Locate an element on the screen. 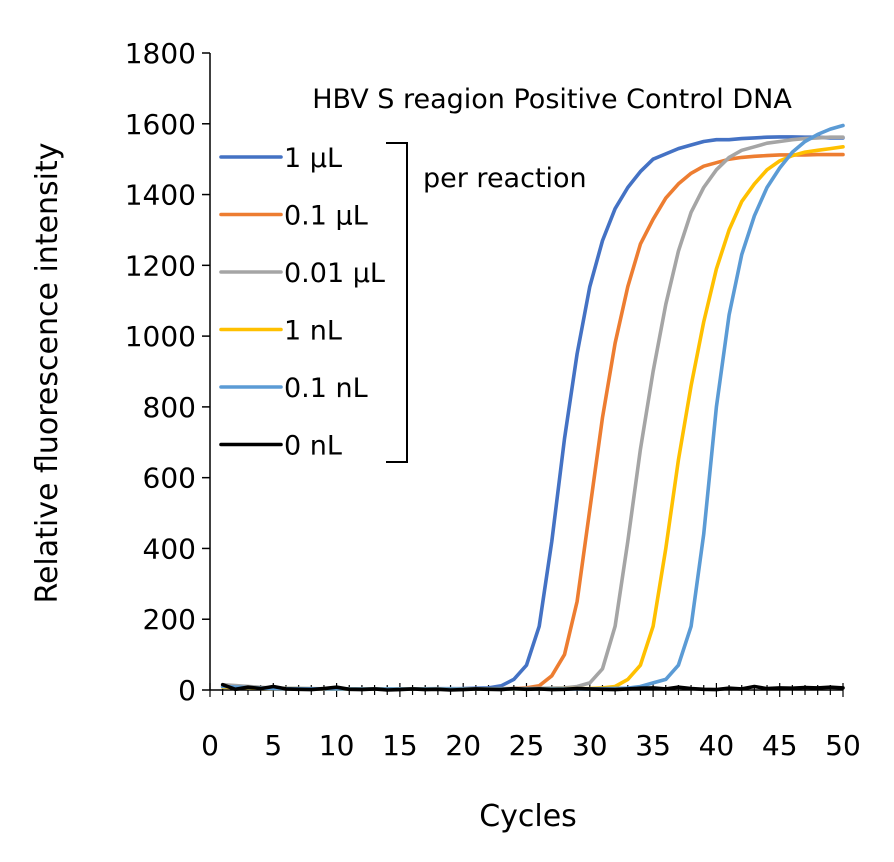 This screenshot has width=894, height=862. x-tick-label: 0 is located at coordinates (210, 745).